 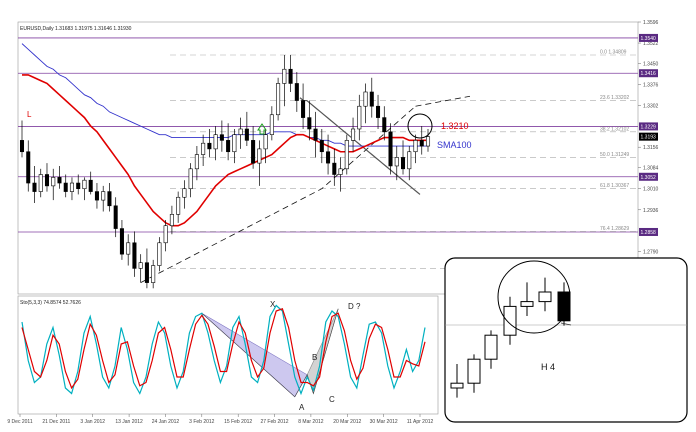 What do you see at coordinates (534, 297) in the screenshot?
I see `inset-highlight-circle` at bounding box center [534, 297].